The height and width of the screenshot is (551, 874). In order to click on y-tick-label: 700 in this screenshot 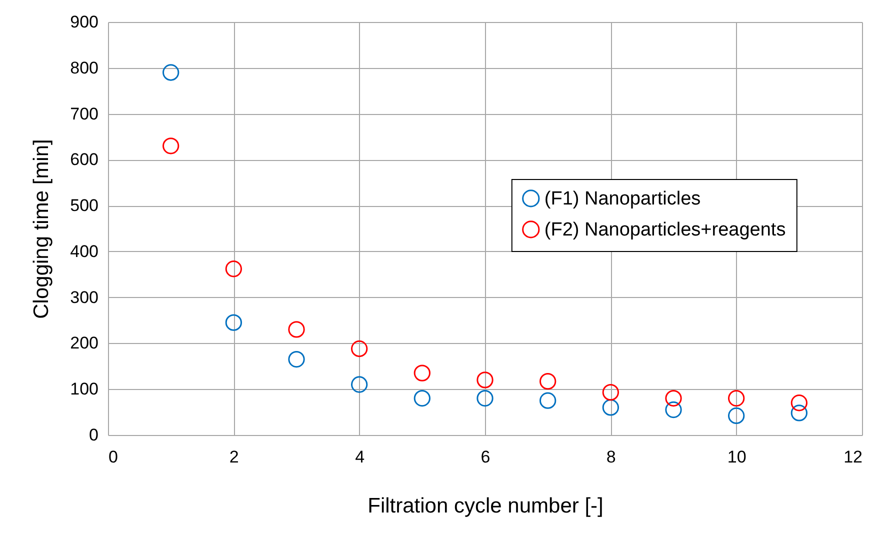, I will do `click(84, 114)`.